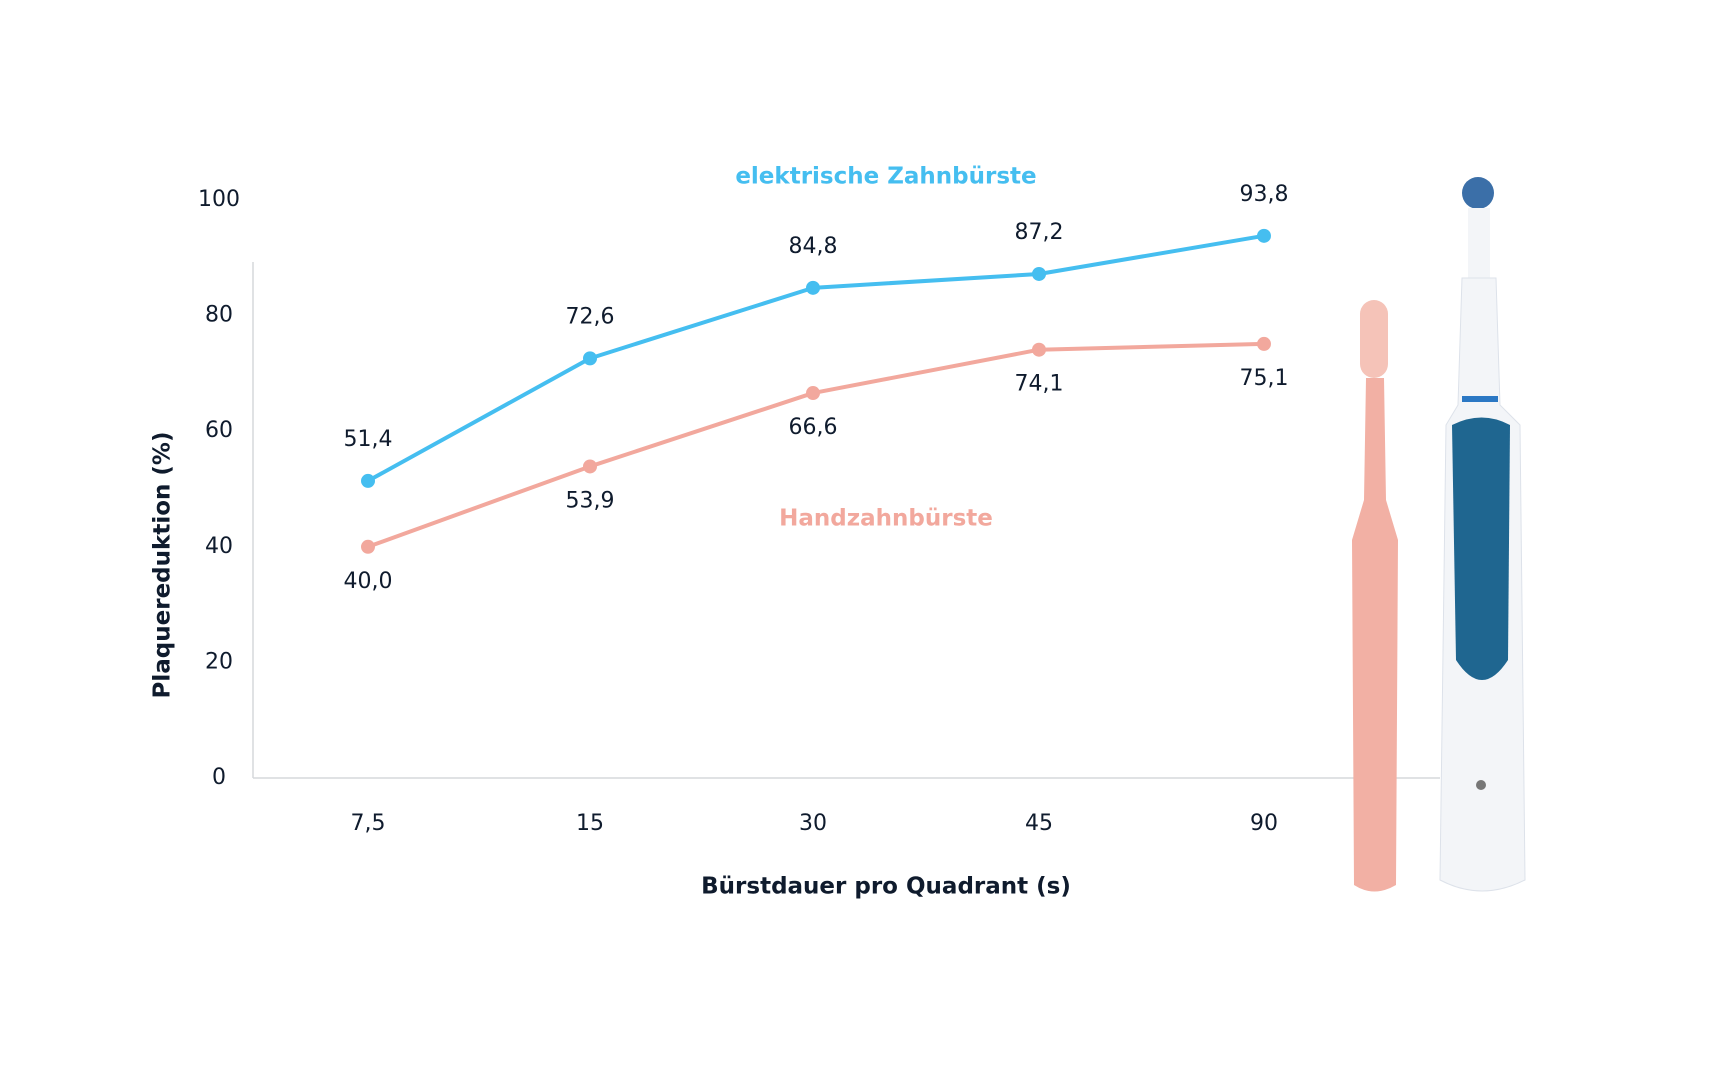 The image size is (1733, 1080). What do you see at coordinates (590, 823) in the screenshot?
I see `x-tick-label: 15` at bounding box center [590, 823].